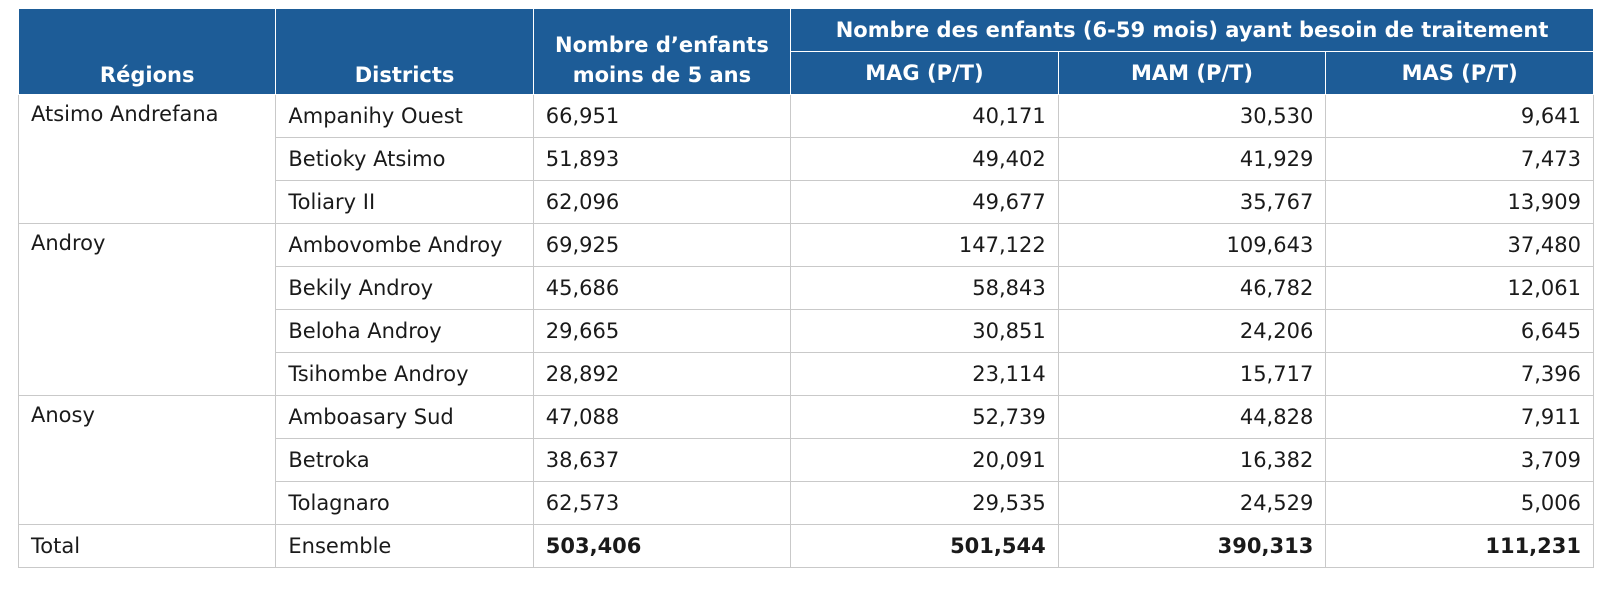 The image size is (1612, 593). I want to click on mam-cell: 15,717, so click(1192, 374).